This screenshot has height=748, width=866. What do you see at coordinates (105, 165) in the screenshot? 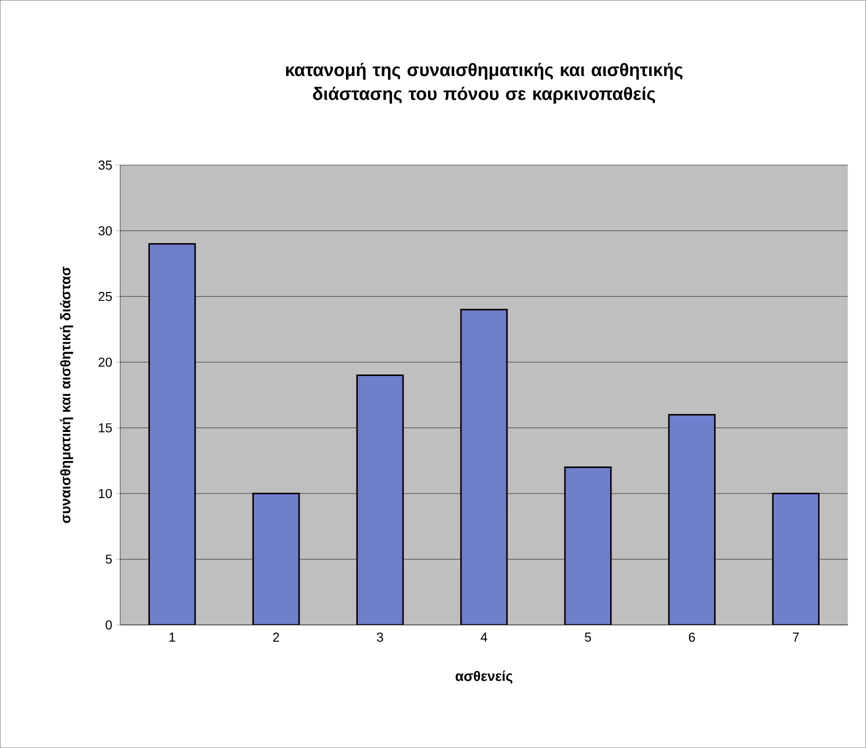
I see `y-tick-label: 35` at bounding box center [105, 165].